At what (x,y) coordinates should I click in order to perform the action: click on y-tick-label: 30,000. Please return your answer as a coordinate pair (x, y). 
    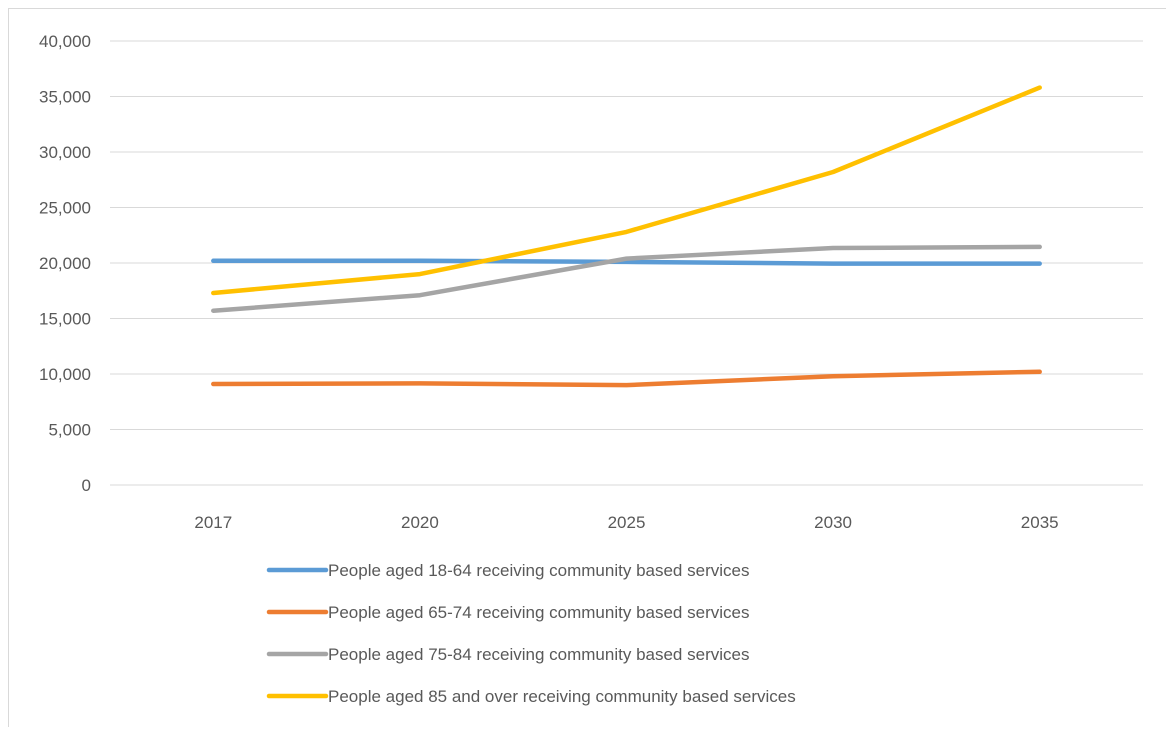
    Looking at the image, I should click on (65, 152).